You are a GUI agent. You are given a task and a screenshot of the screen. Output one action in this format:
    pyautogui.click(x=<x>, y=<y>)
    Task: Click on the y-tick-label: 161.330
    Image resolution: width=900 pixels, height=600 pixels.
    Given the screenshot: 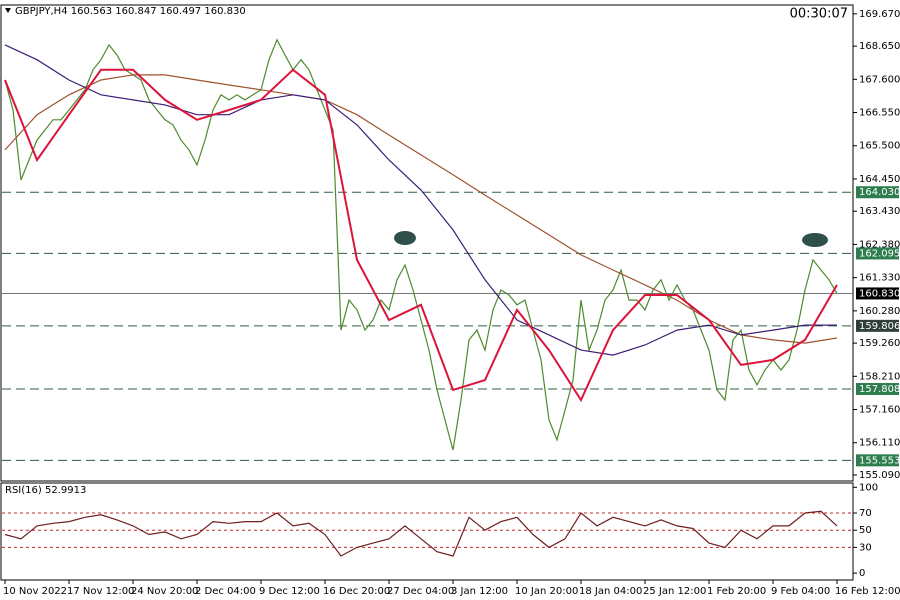 What is the action you would take?
    pyautogui.click(x=879, y=278)
    